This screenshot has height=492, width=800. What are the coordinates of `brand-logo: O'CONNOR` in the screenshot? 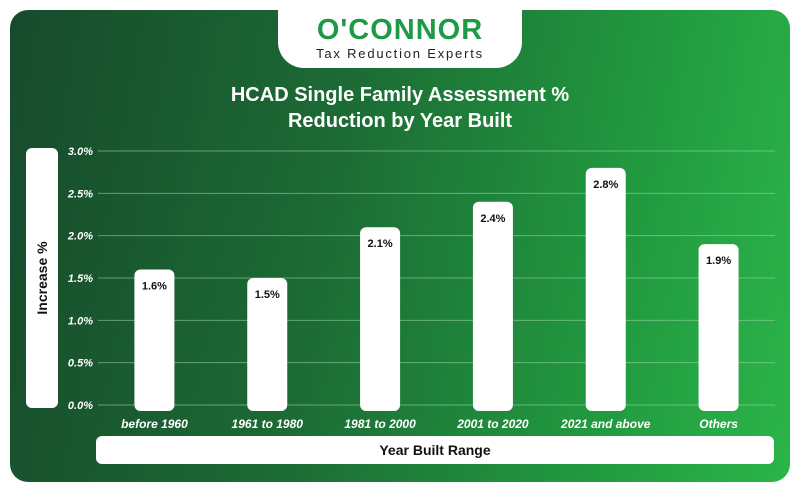 It's located at (400, 30).